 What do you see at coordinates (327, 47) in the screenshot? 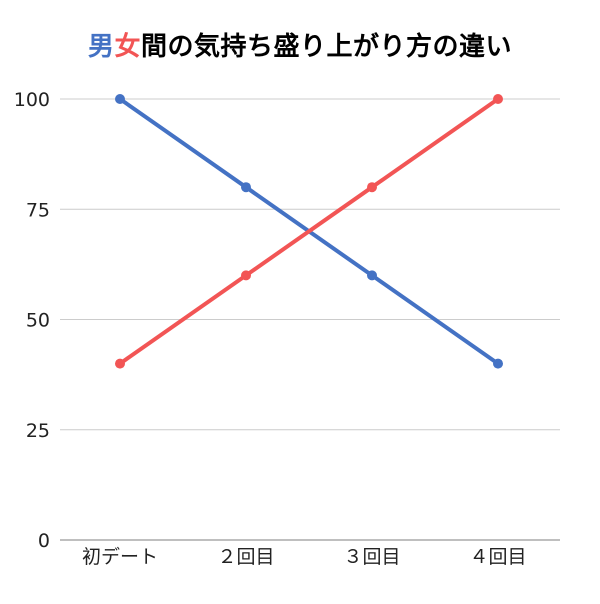
I see `title-rest: 間の気持ち盛り上がり方の違い` at bounding box center [327, 47].